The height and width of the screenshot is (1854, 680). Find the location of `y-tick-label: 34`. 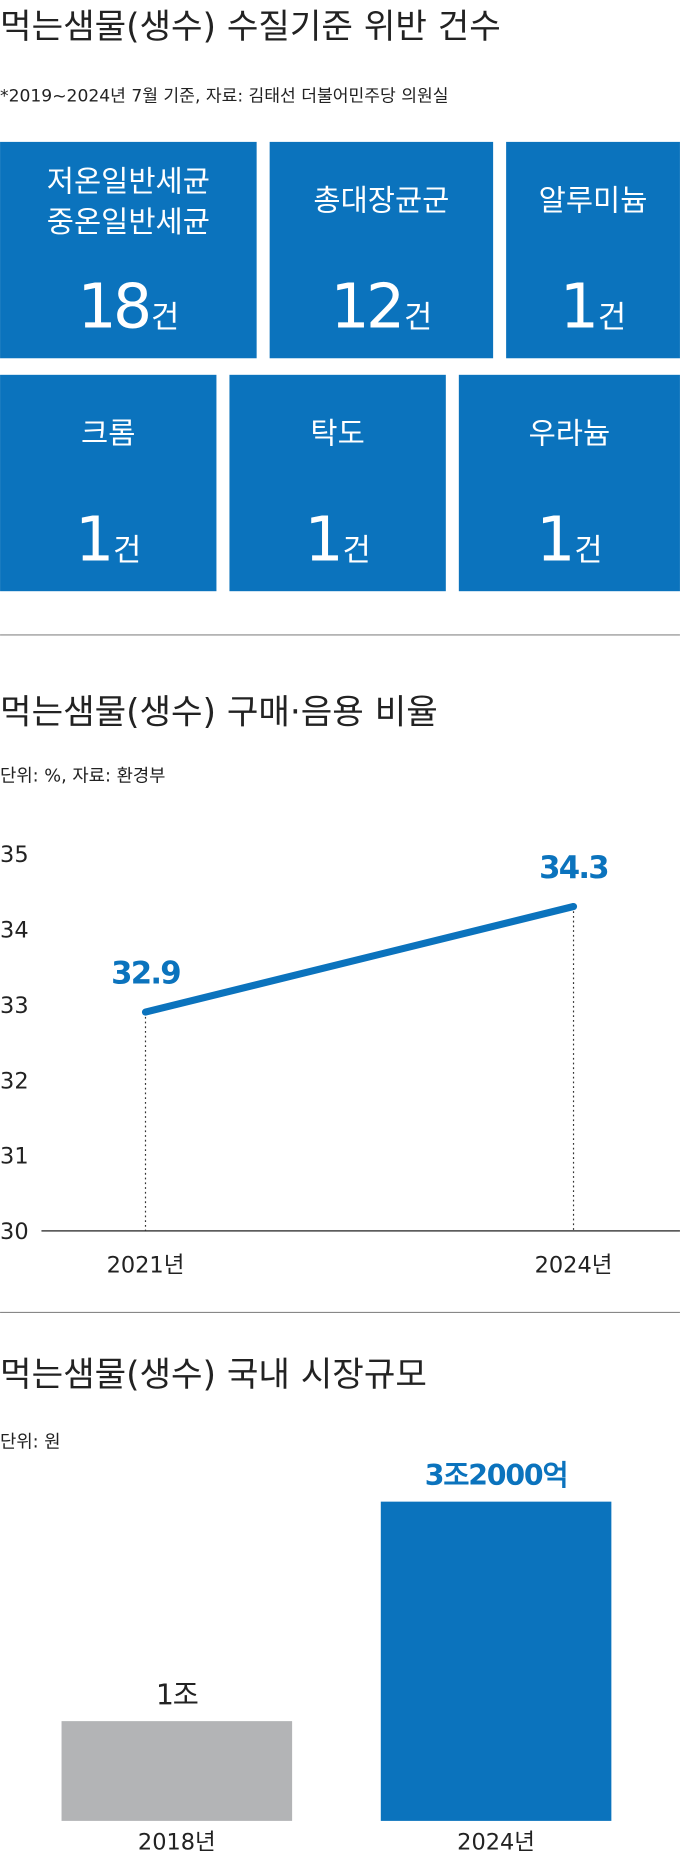

y-tick-label: 34 is located at coordinates (14, 930).